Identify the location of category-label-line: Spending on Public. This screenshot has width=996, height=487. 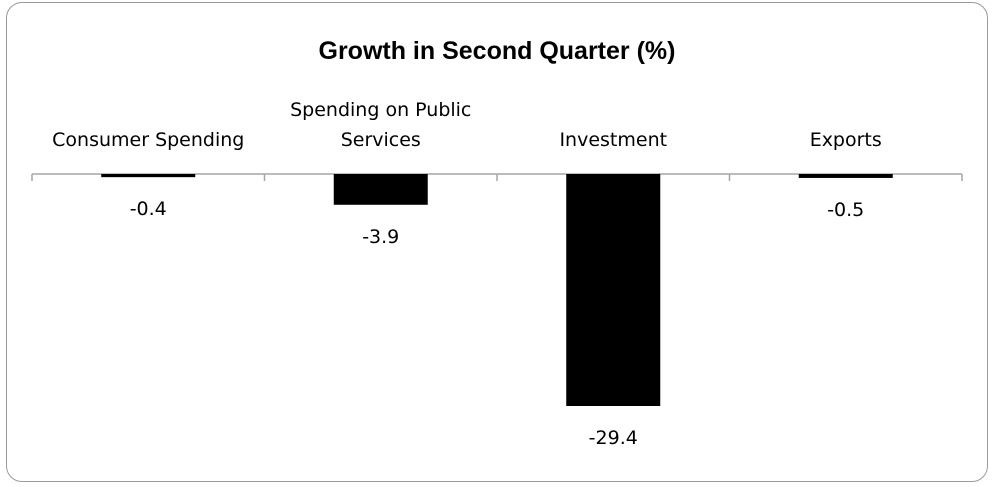
(380, 110).